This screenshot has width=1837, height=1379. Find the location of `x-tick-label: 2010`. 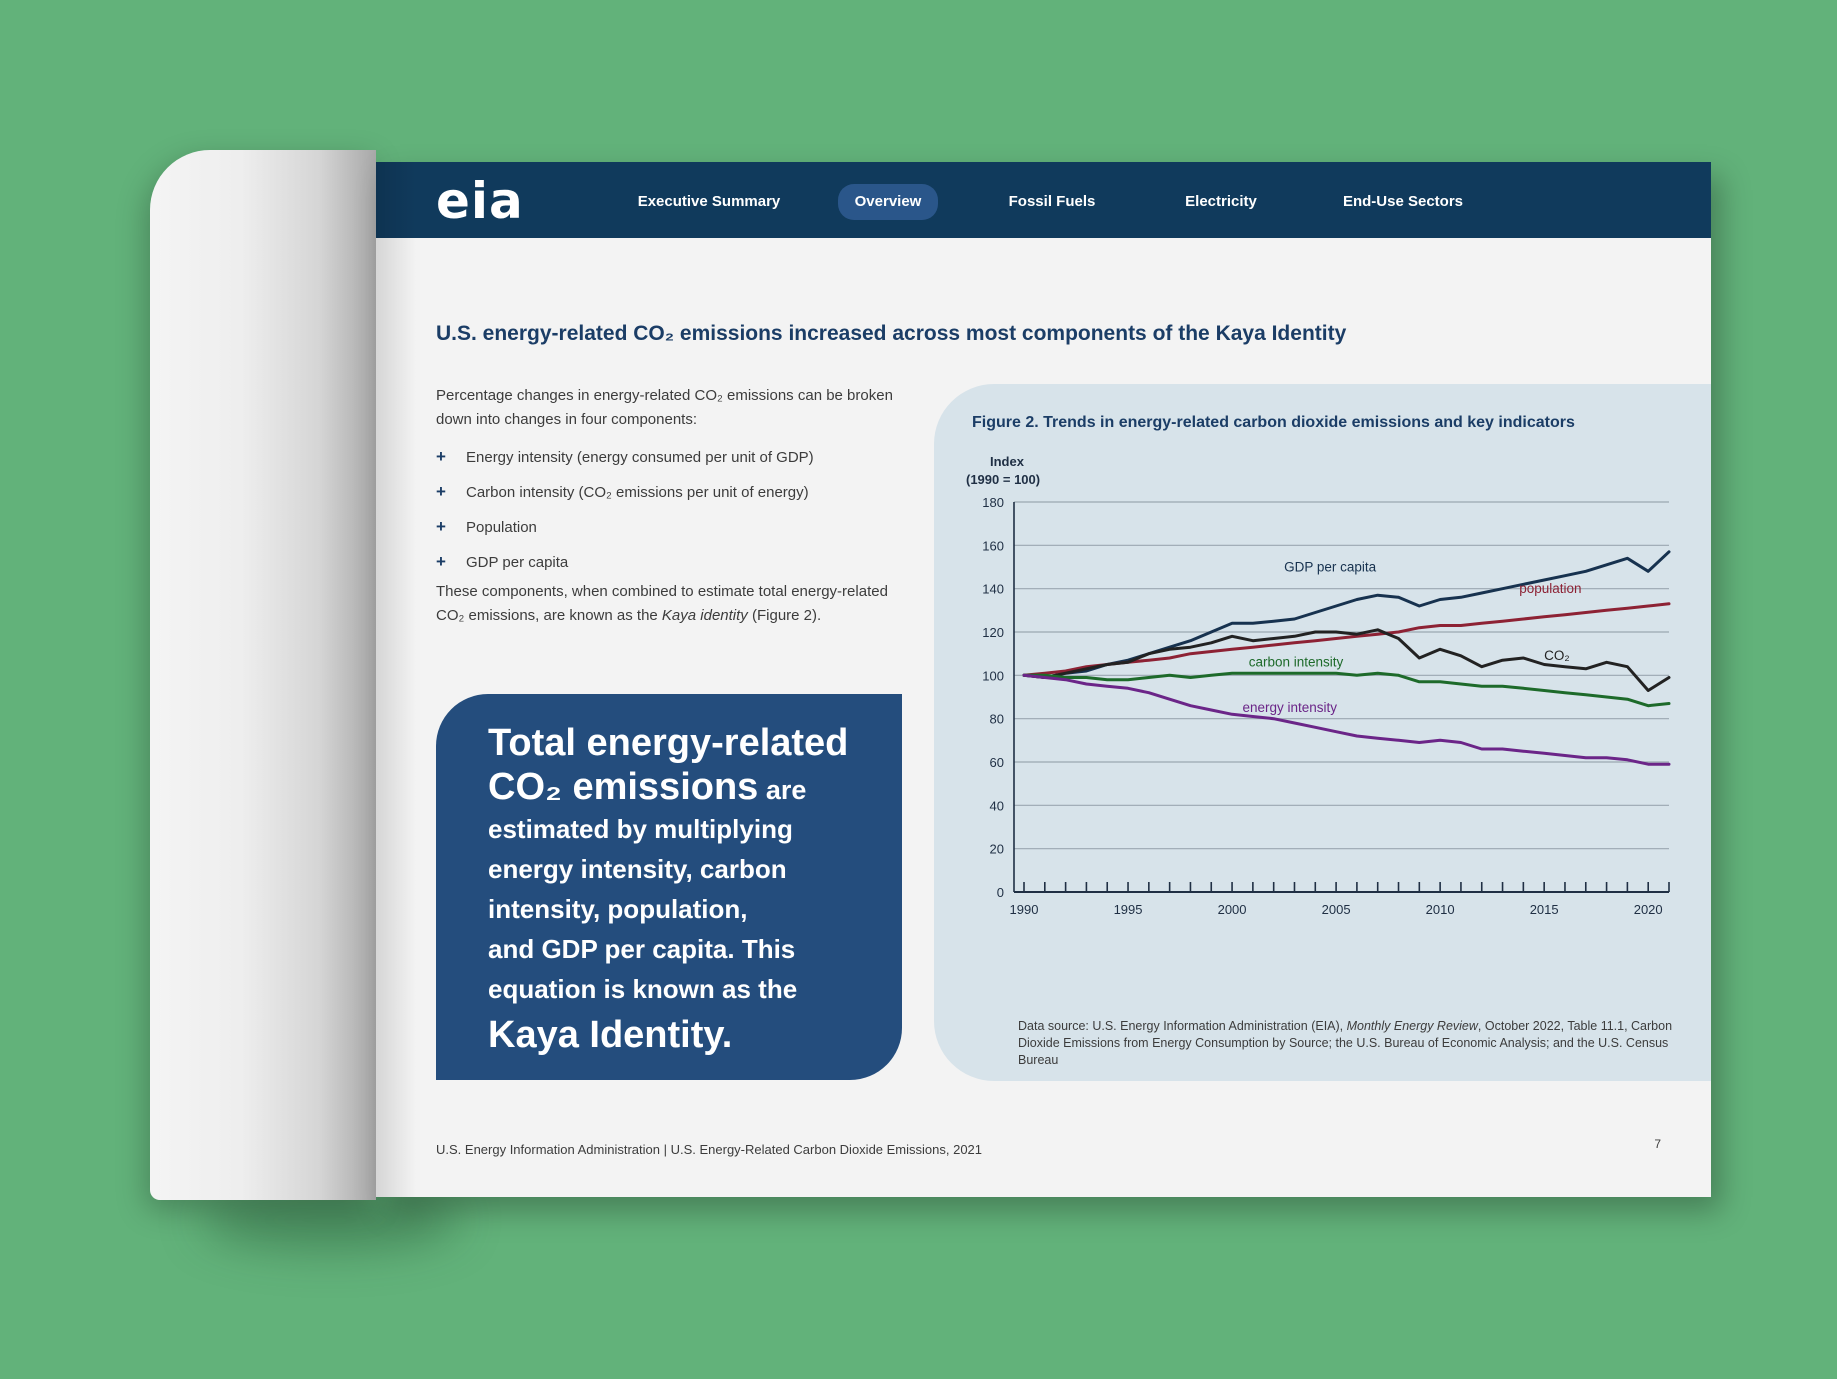

x-tick-label: 2010 is located at coordinates (1440, 909).